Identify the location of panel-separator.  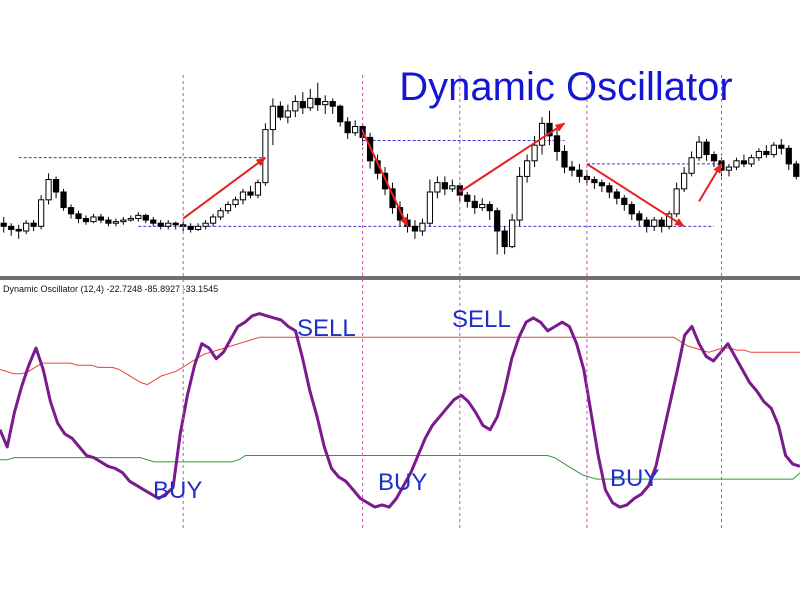
(400, 278).